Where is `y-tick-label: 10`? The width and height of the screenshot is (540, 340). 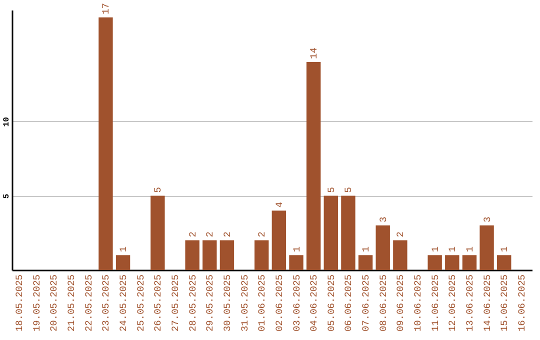 y-tick-label: 10 is located at coordinates (7, 121).